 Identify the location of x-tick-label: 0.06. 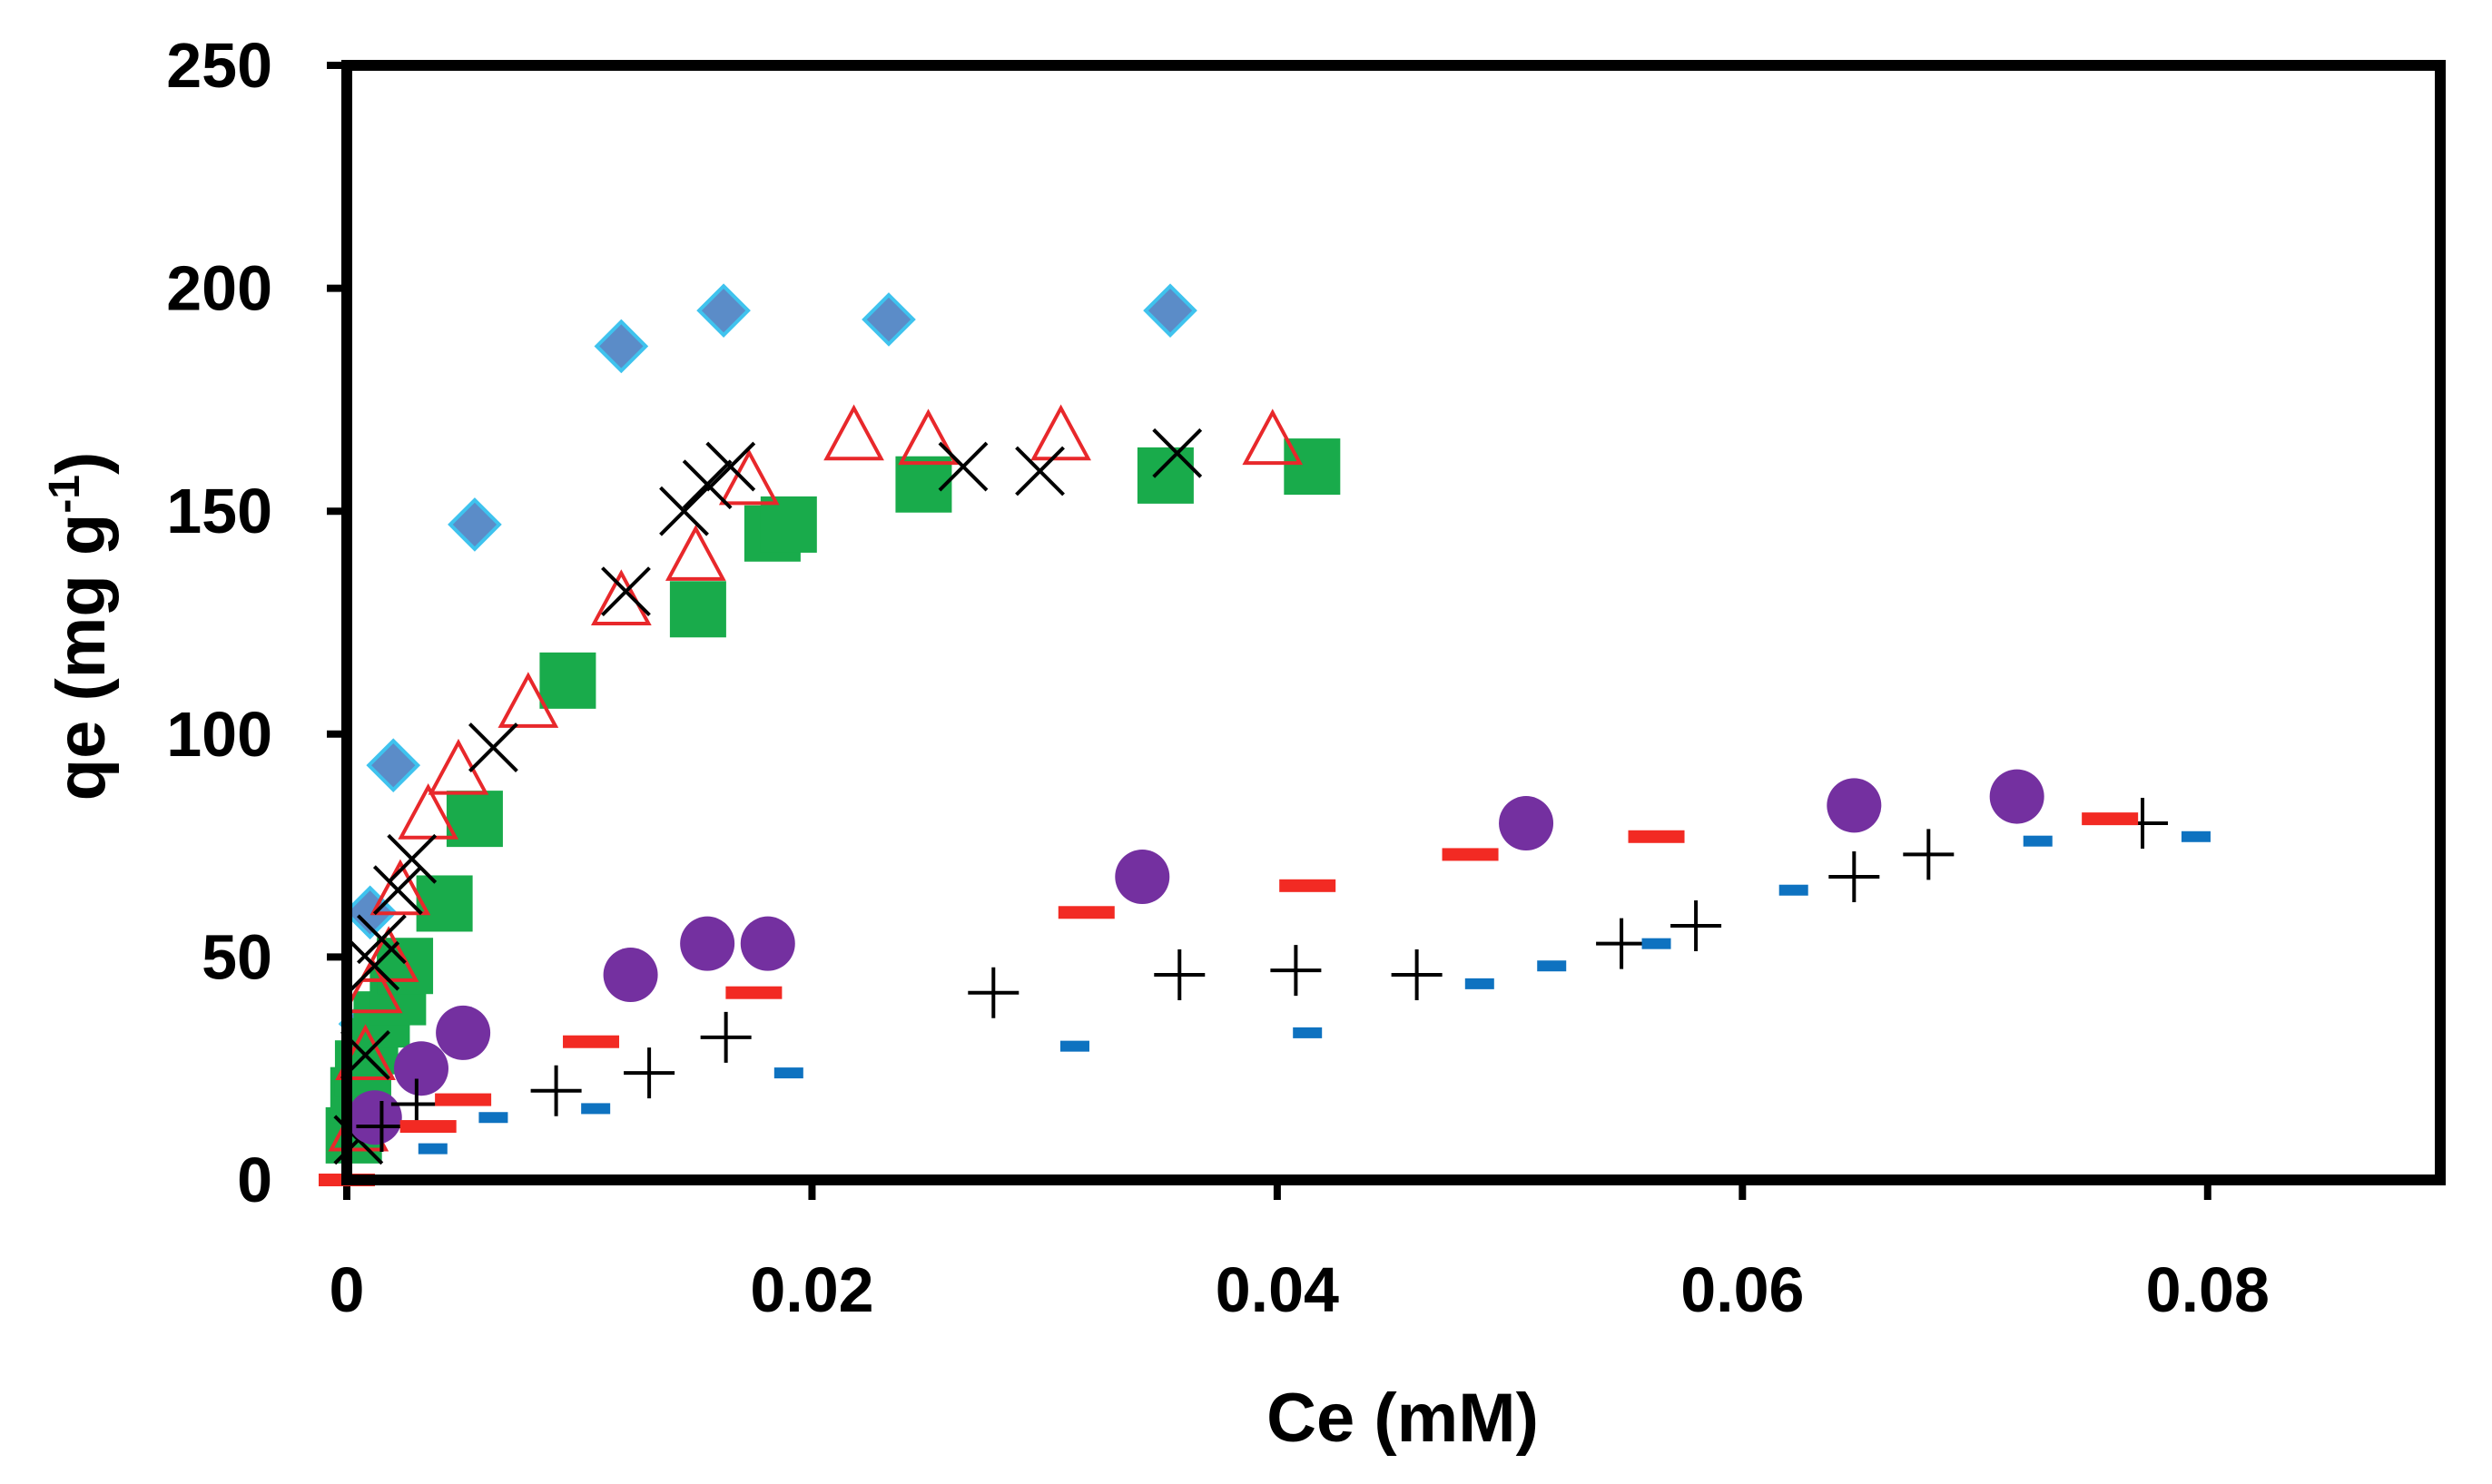
(1742, 1289).